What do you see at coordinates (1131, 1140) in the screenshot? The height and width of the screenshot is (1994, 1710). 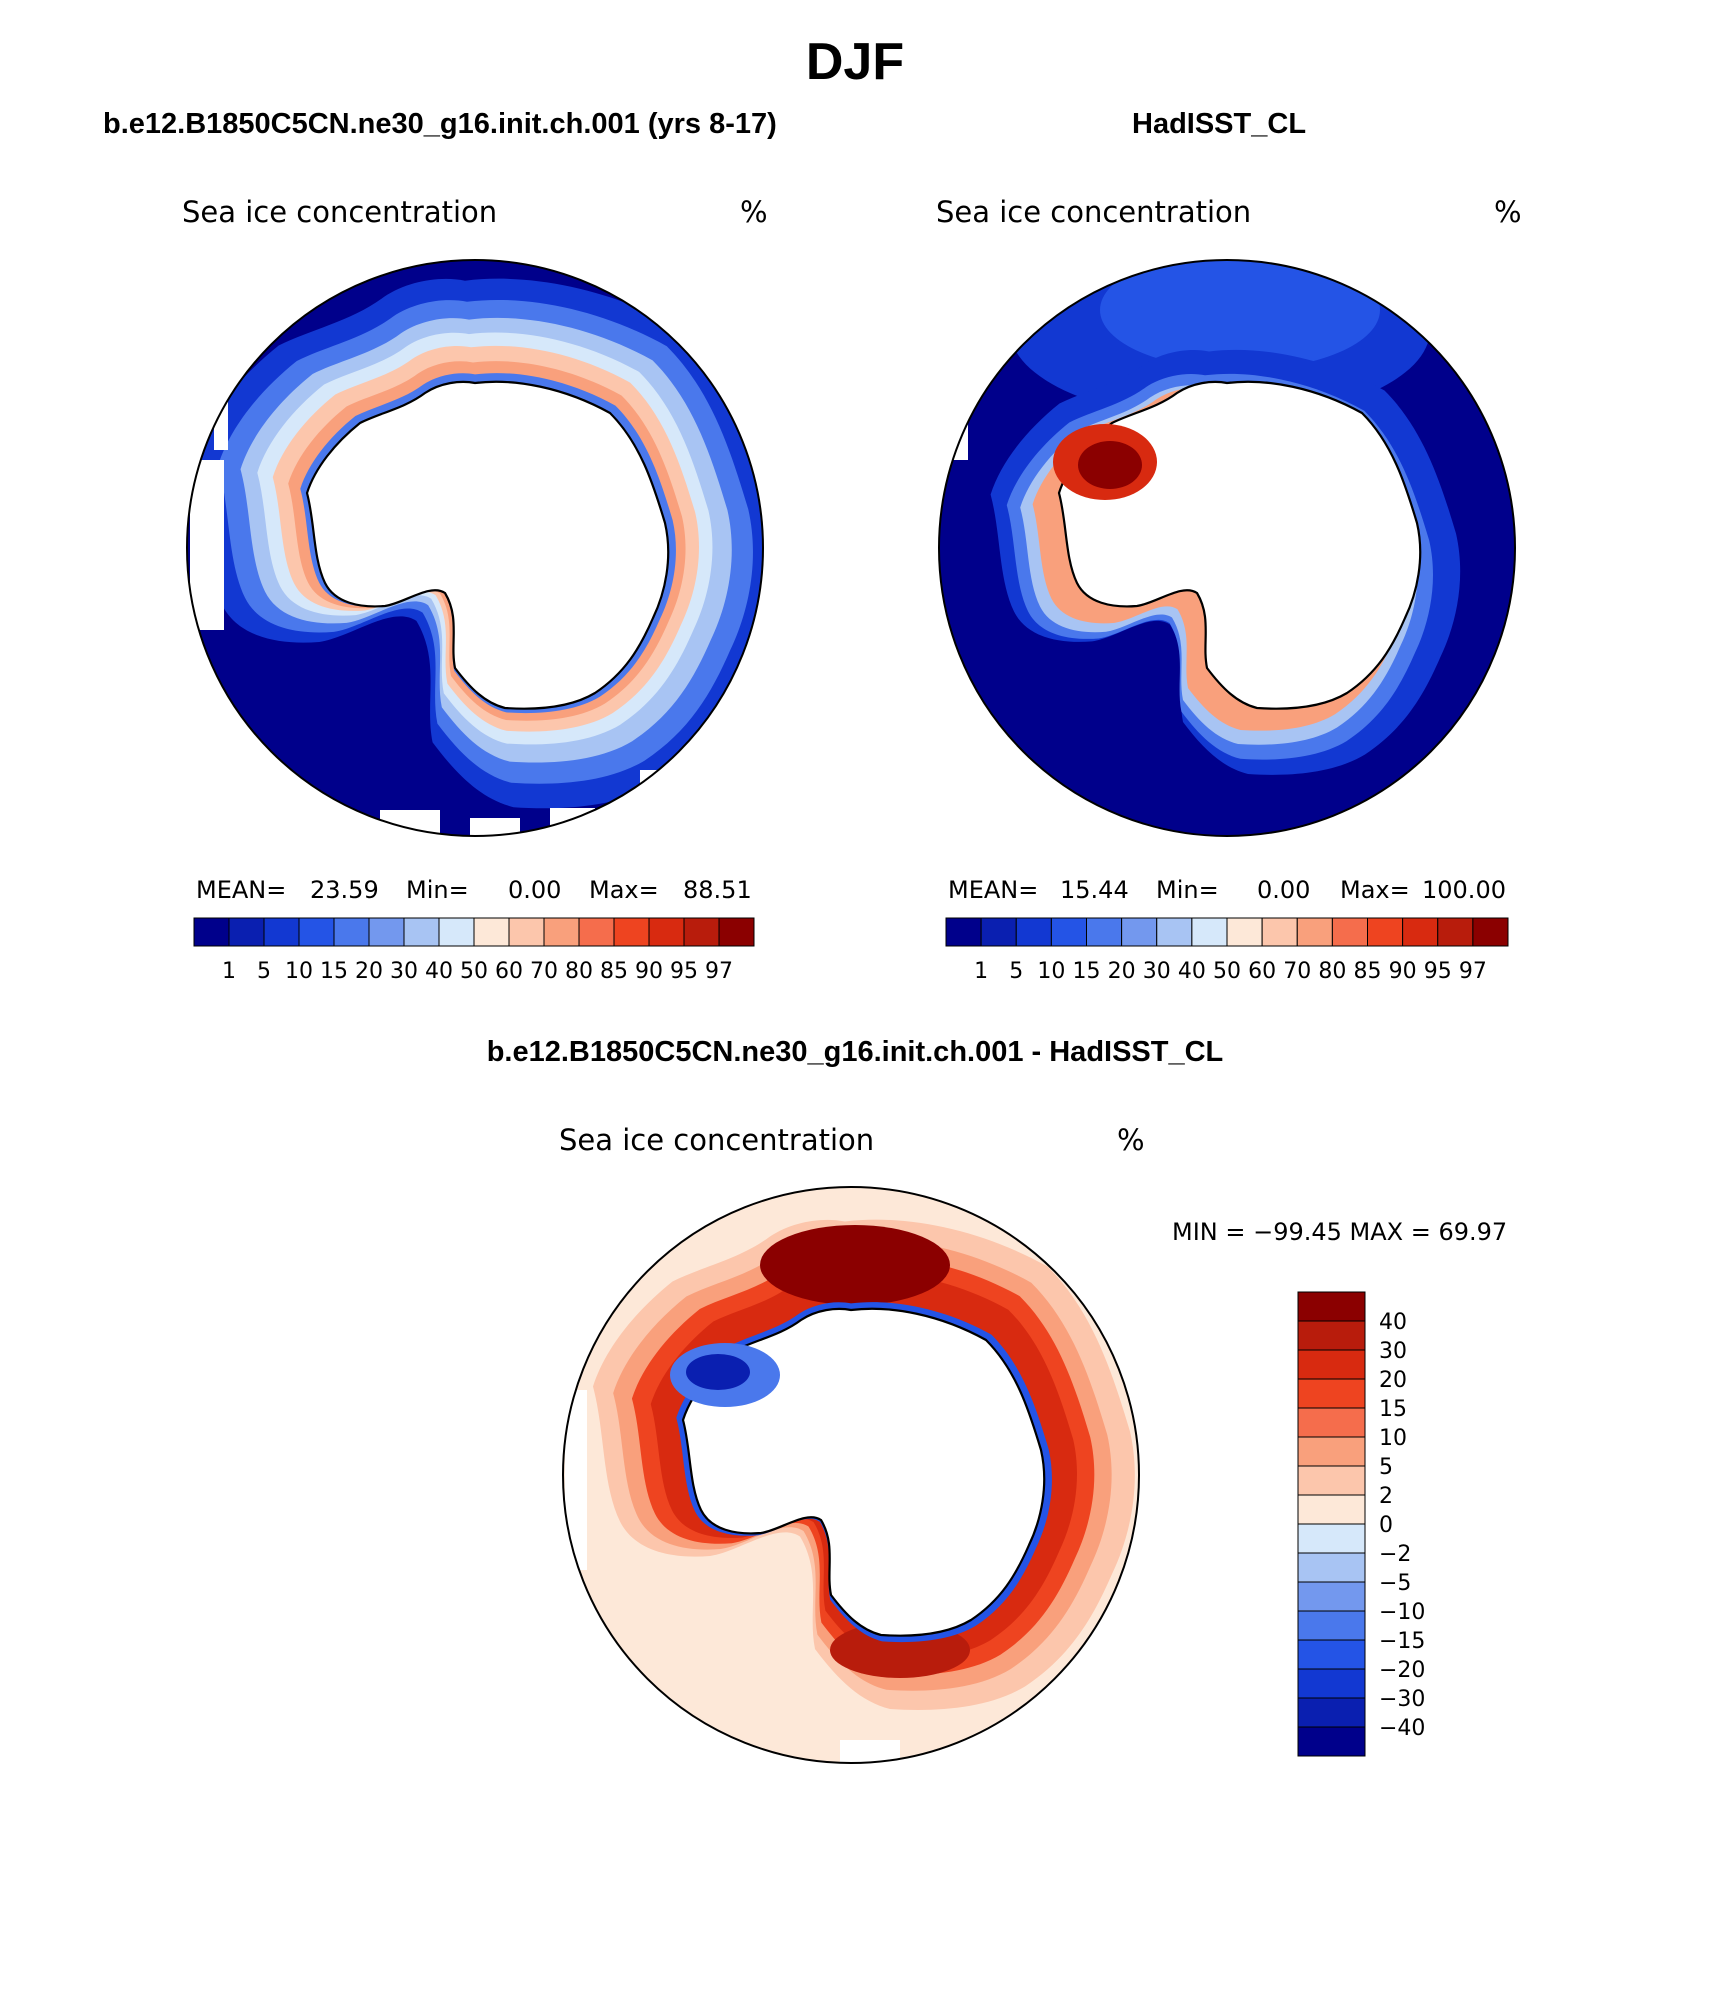 I see `diff-units-label: %` at bounding box center [1131, 1140].